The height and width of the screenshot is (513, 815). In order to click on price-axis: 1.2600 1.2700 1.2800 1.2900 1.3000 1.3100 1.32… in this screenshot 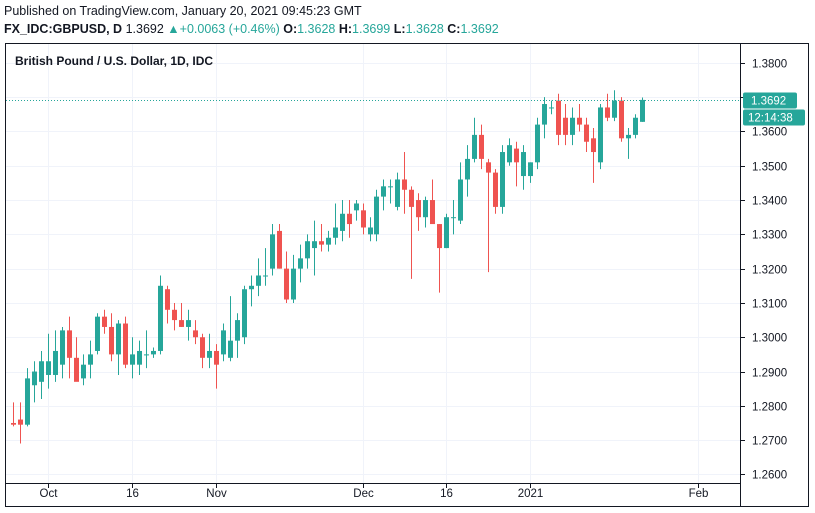, I will do `click(763, 270)`.